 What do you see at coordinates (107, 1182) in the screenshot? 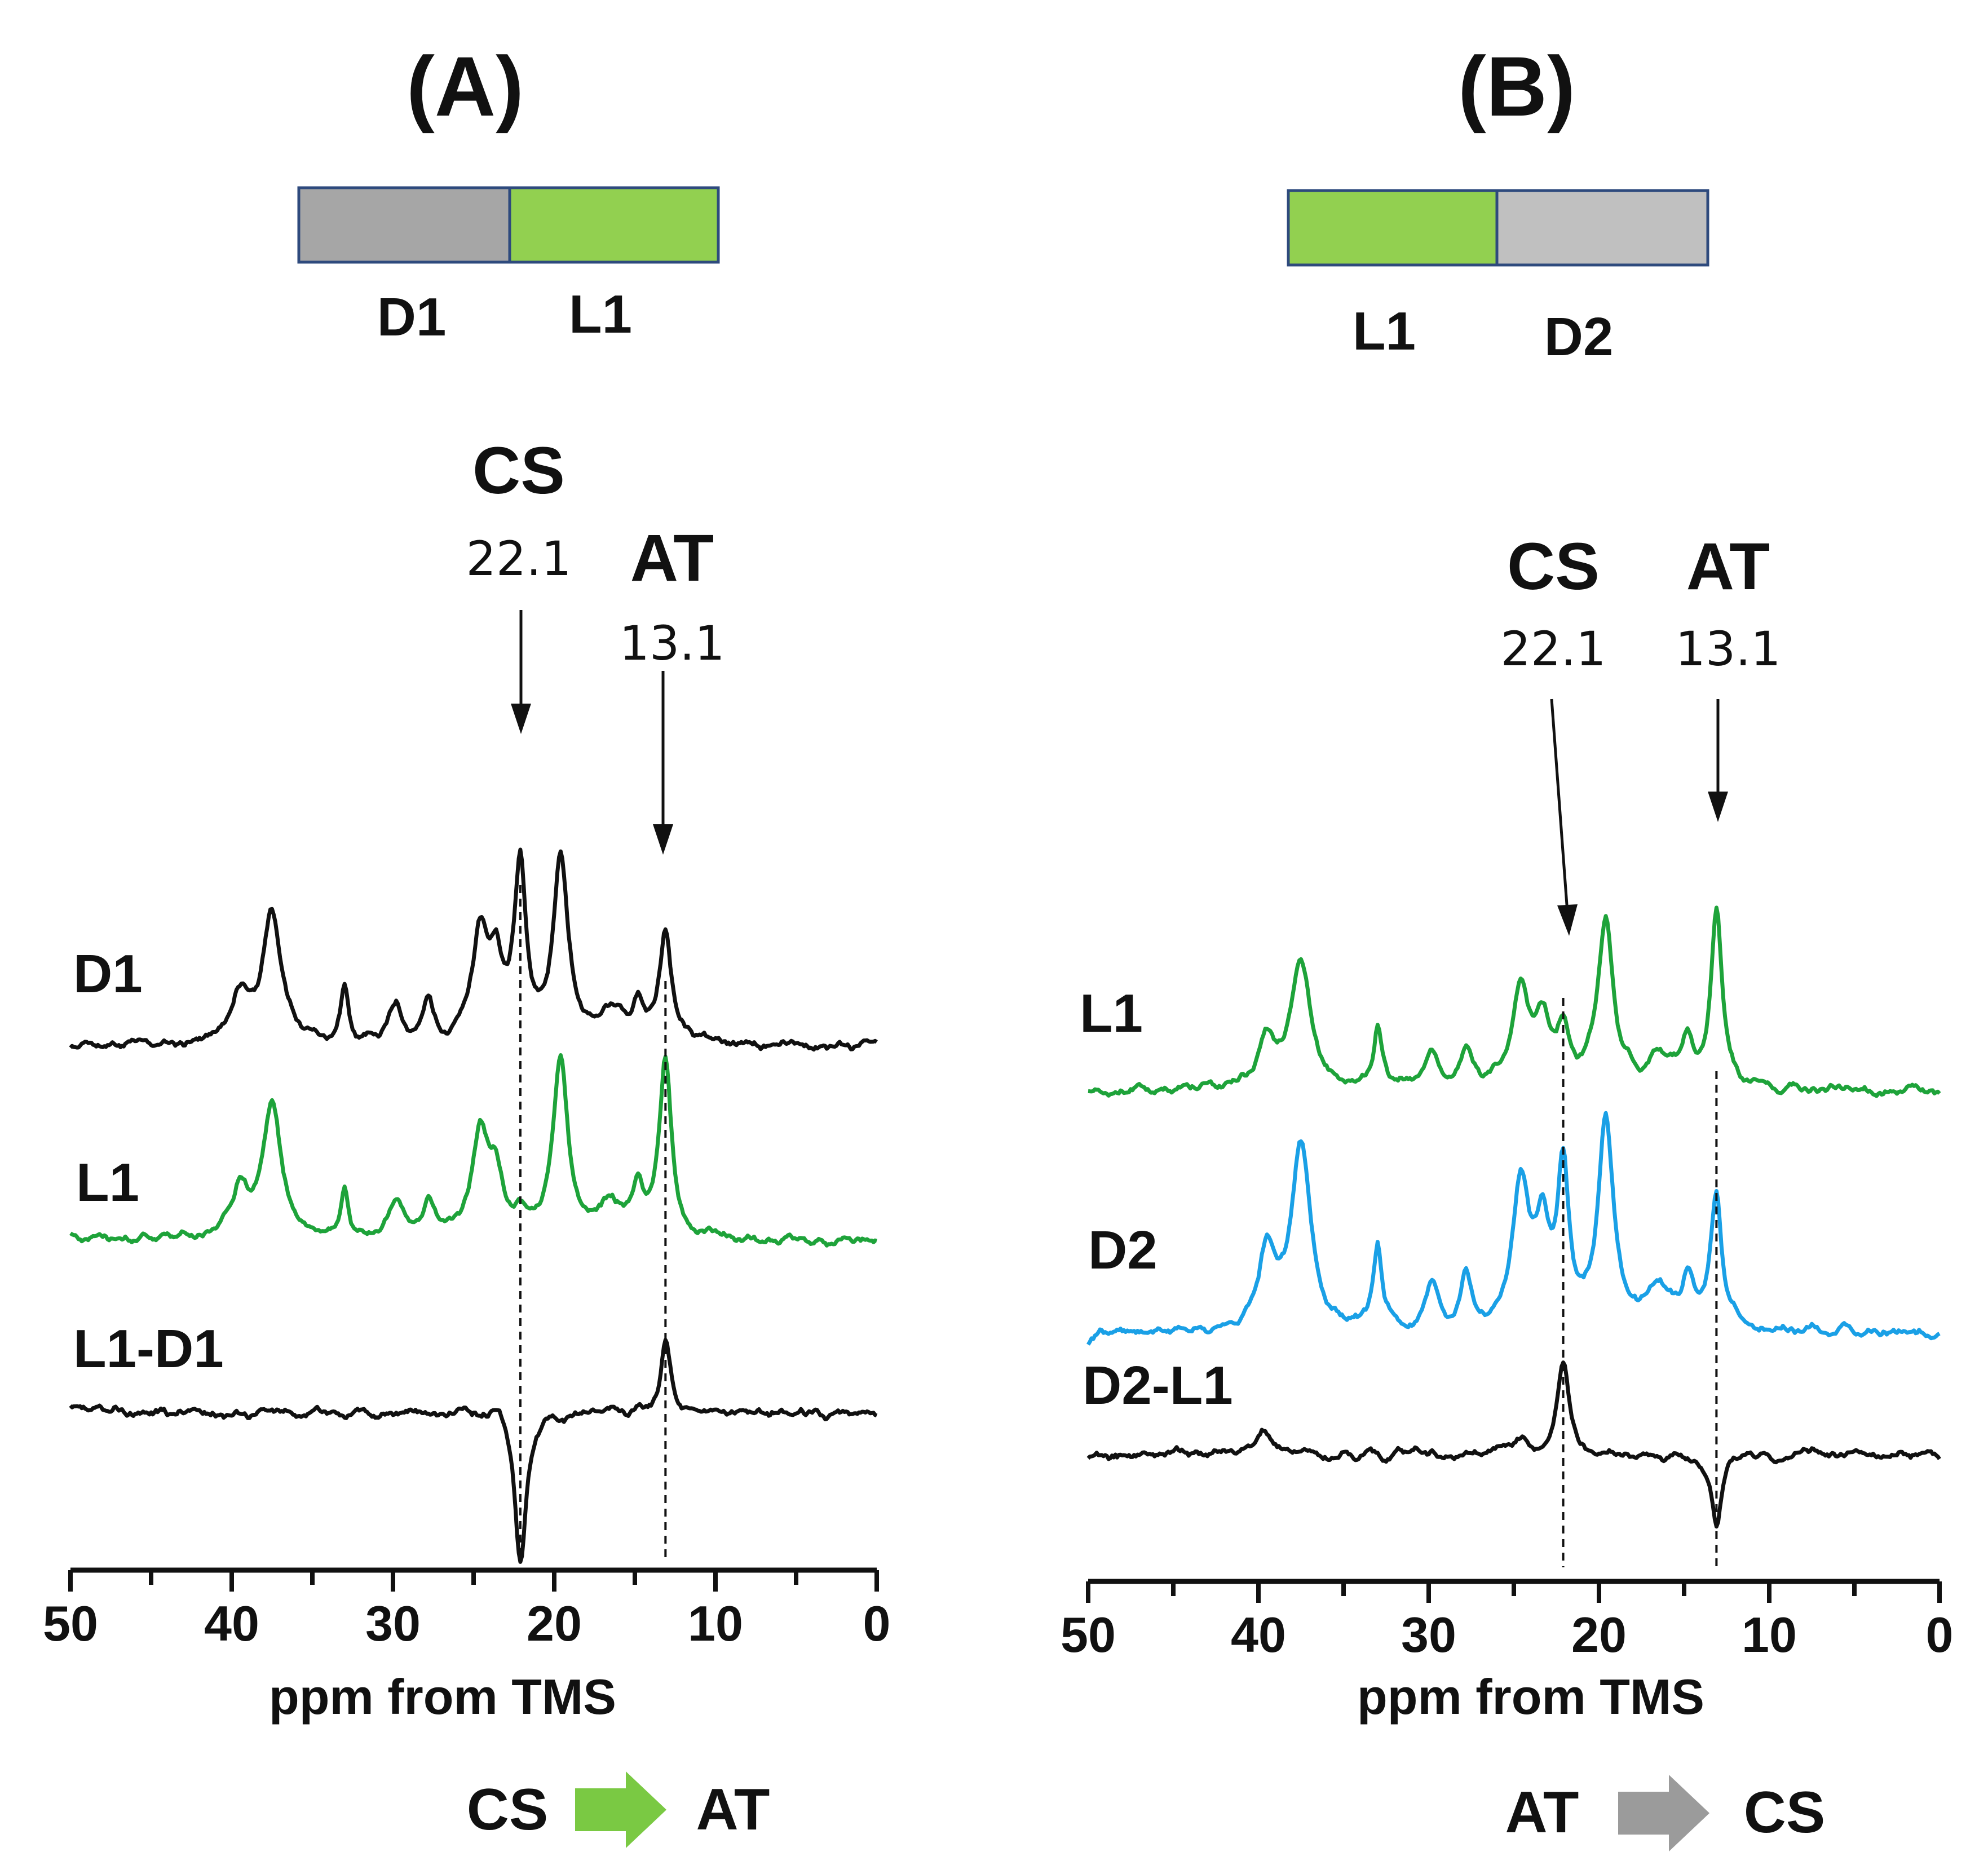
I see `panel-a-trace-label-2: L1` at bounding box center [107, 1182].